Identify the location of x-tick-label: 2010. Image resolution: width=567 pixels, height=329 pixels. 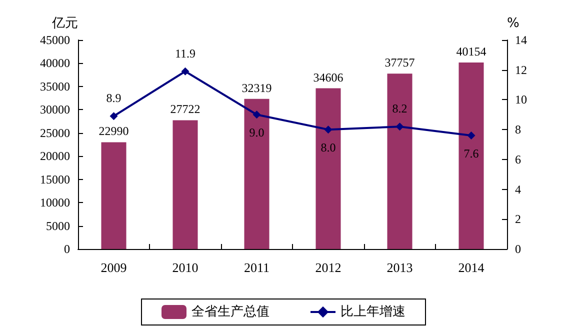
(185, 267).